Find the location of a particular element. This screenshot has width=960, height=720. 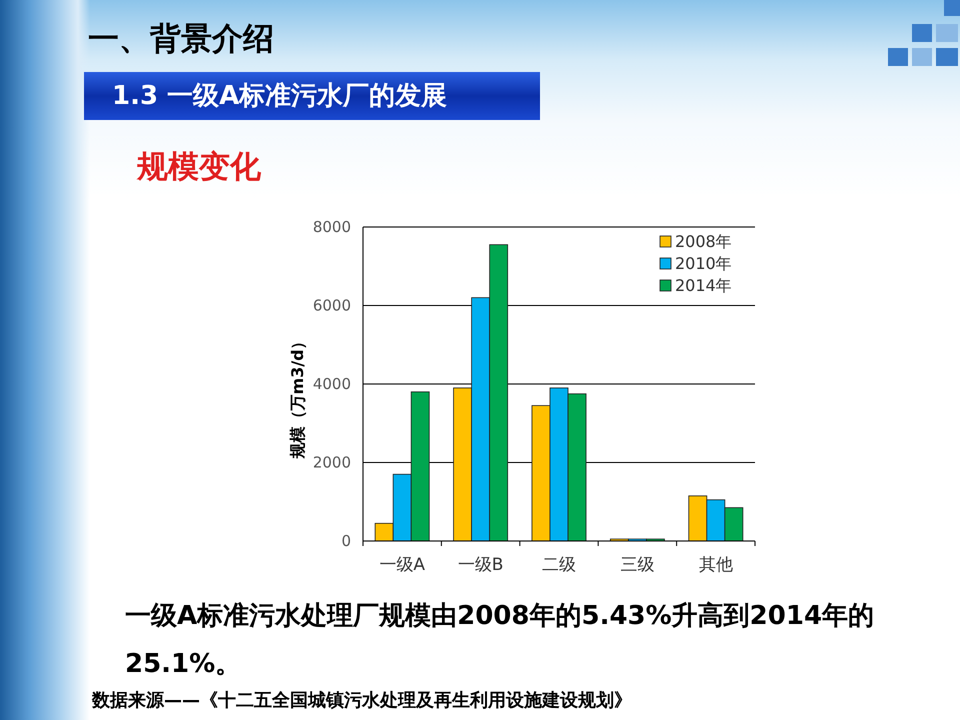

y-tick-label: 4000 is located at coordinates (331, 384).